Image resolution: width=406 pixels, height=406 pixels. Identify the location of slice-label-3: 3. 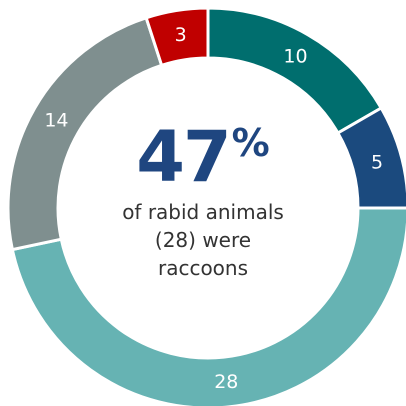
(181, 35).